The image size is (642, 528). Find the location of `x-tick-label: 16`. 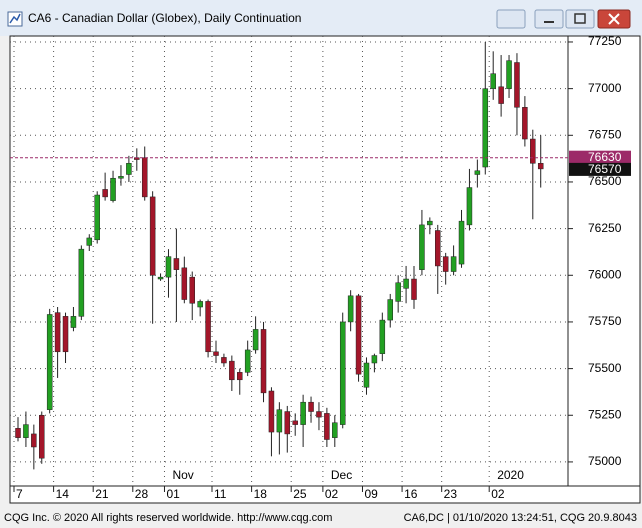

x-tick-label: 16 is located at coordinates (411, 494).